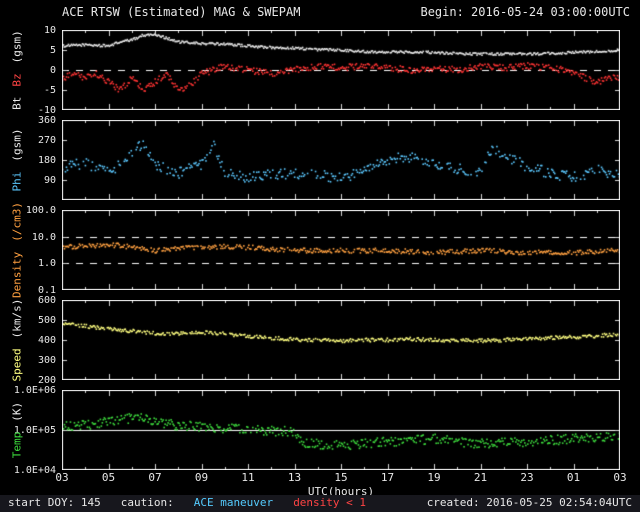 Image resolution: width=640 pixels, height=512 pixels. Describe the element at coordinates (527, 477) in the screenshot. I see `x-tick-23: 23` at that location.